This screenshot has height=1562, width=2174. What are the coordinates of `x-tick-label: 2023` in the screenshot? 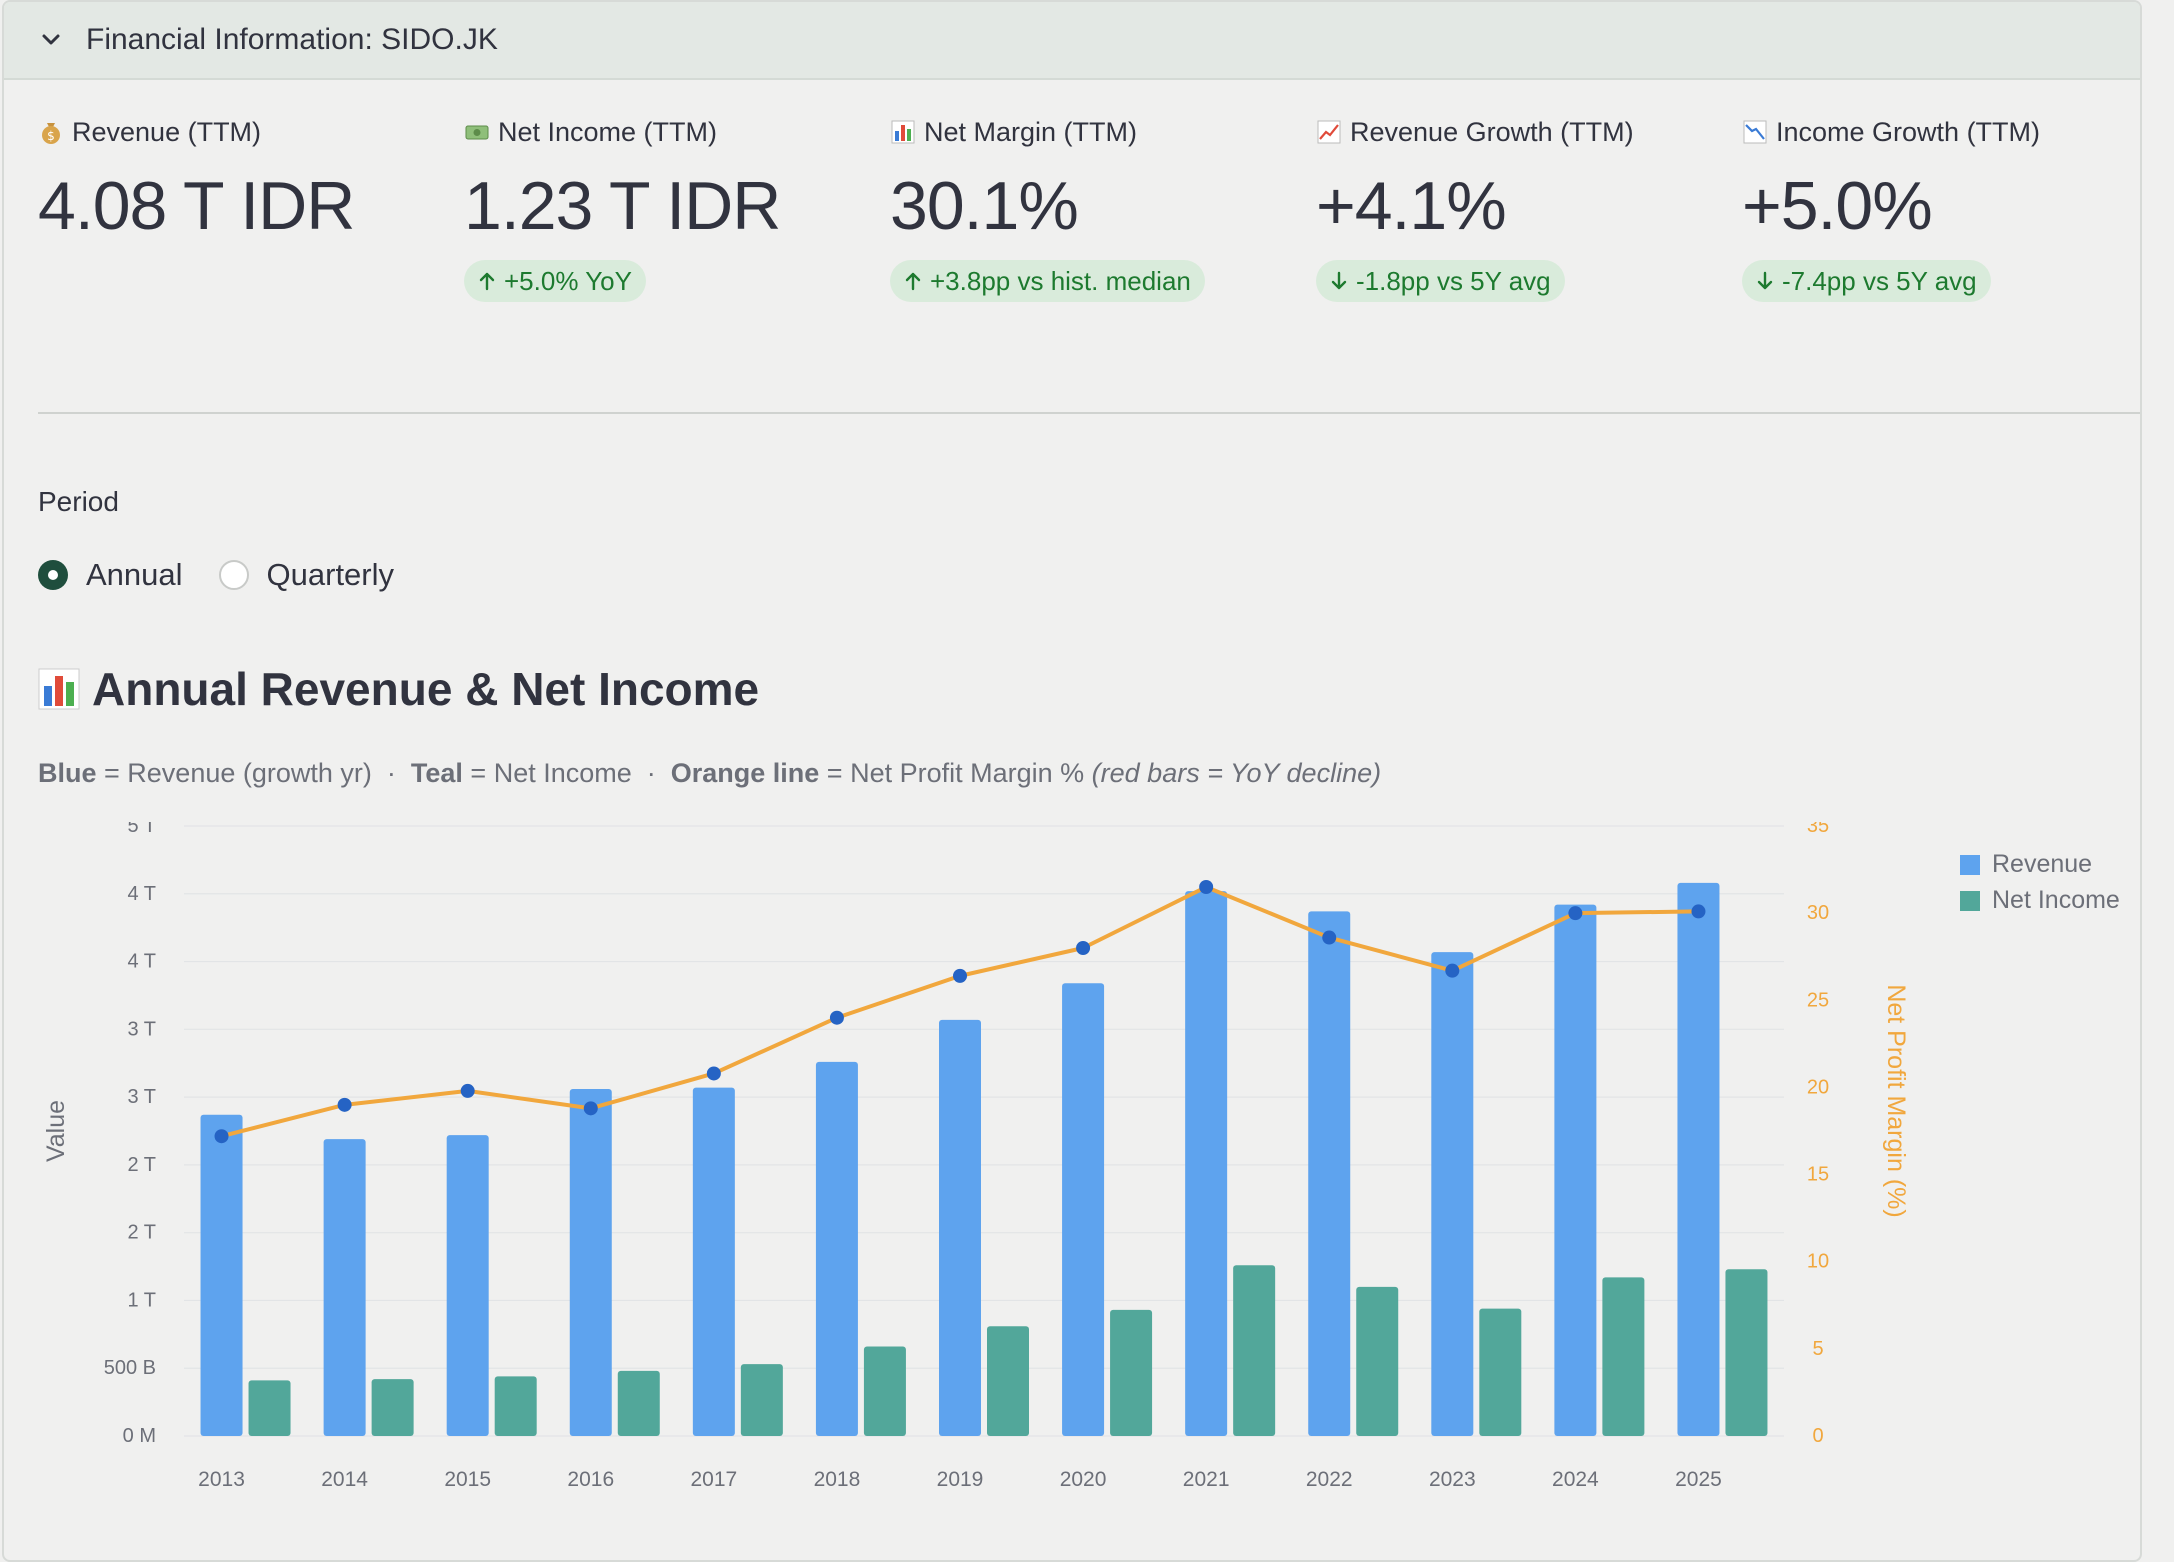 It's located at (1452, 1479).